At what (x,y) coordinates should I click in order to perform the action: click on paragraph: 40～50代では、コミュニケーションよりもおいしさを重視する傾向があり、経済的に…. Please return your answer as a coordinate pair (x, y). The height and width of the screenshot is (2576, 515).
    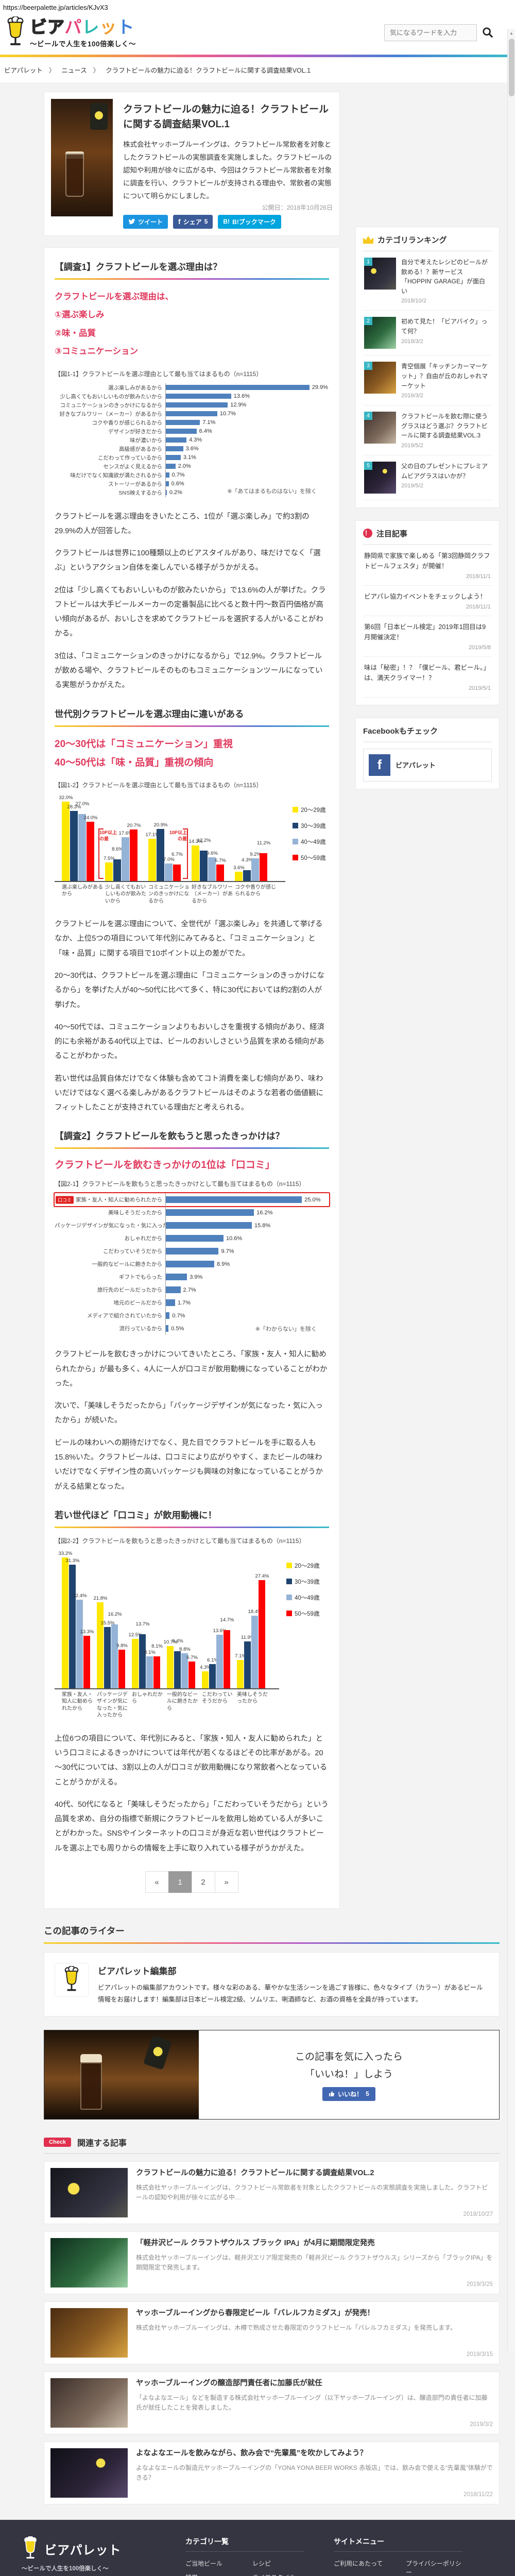
    Looking at the image, I should click on (192, 1042).